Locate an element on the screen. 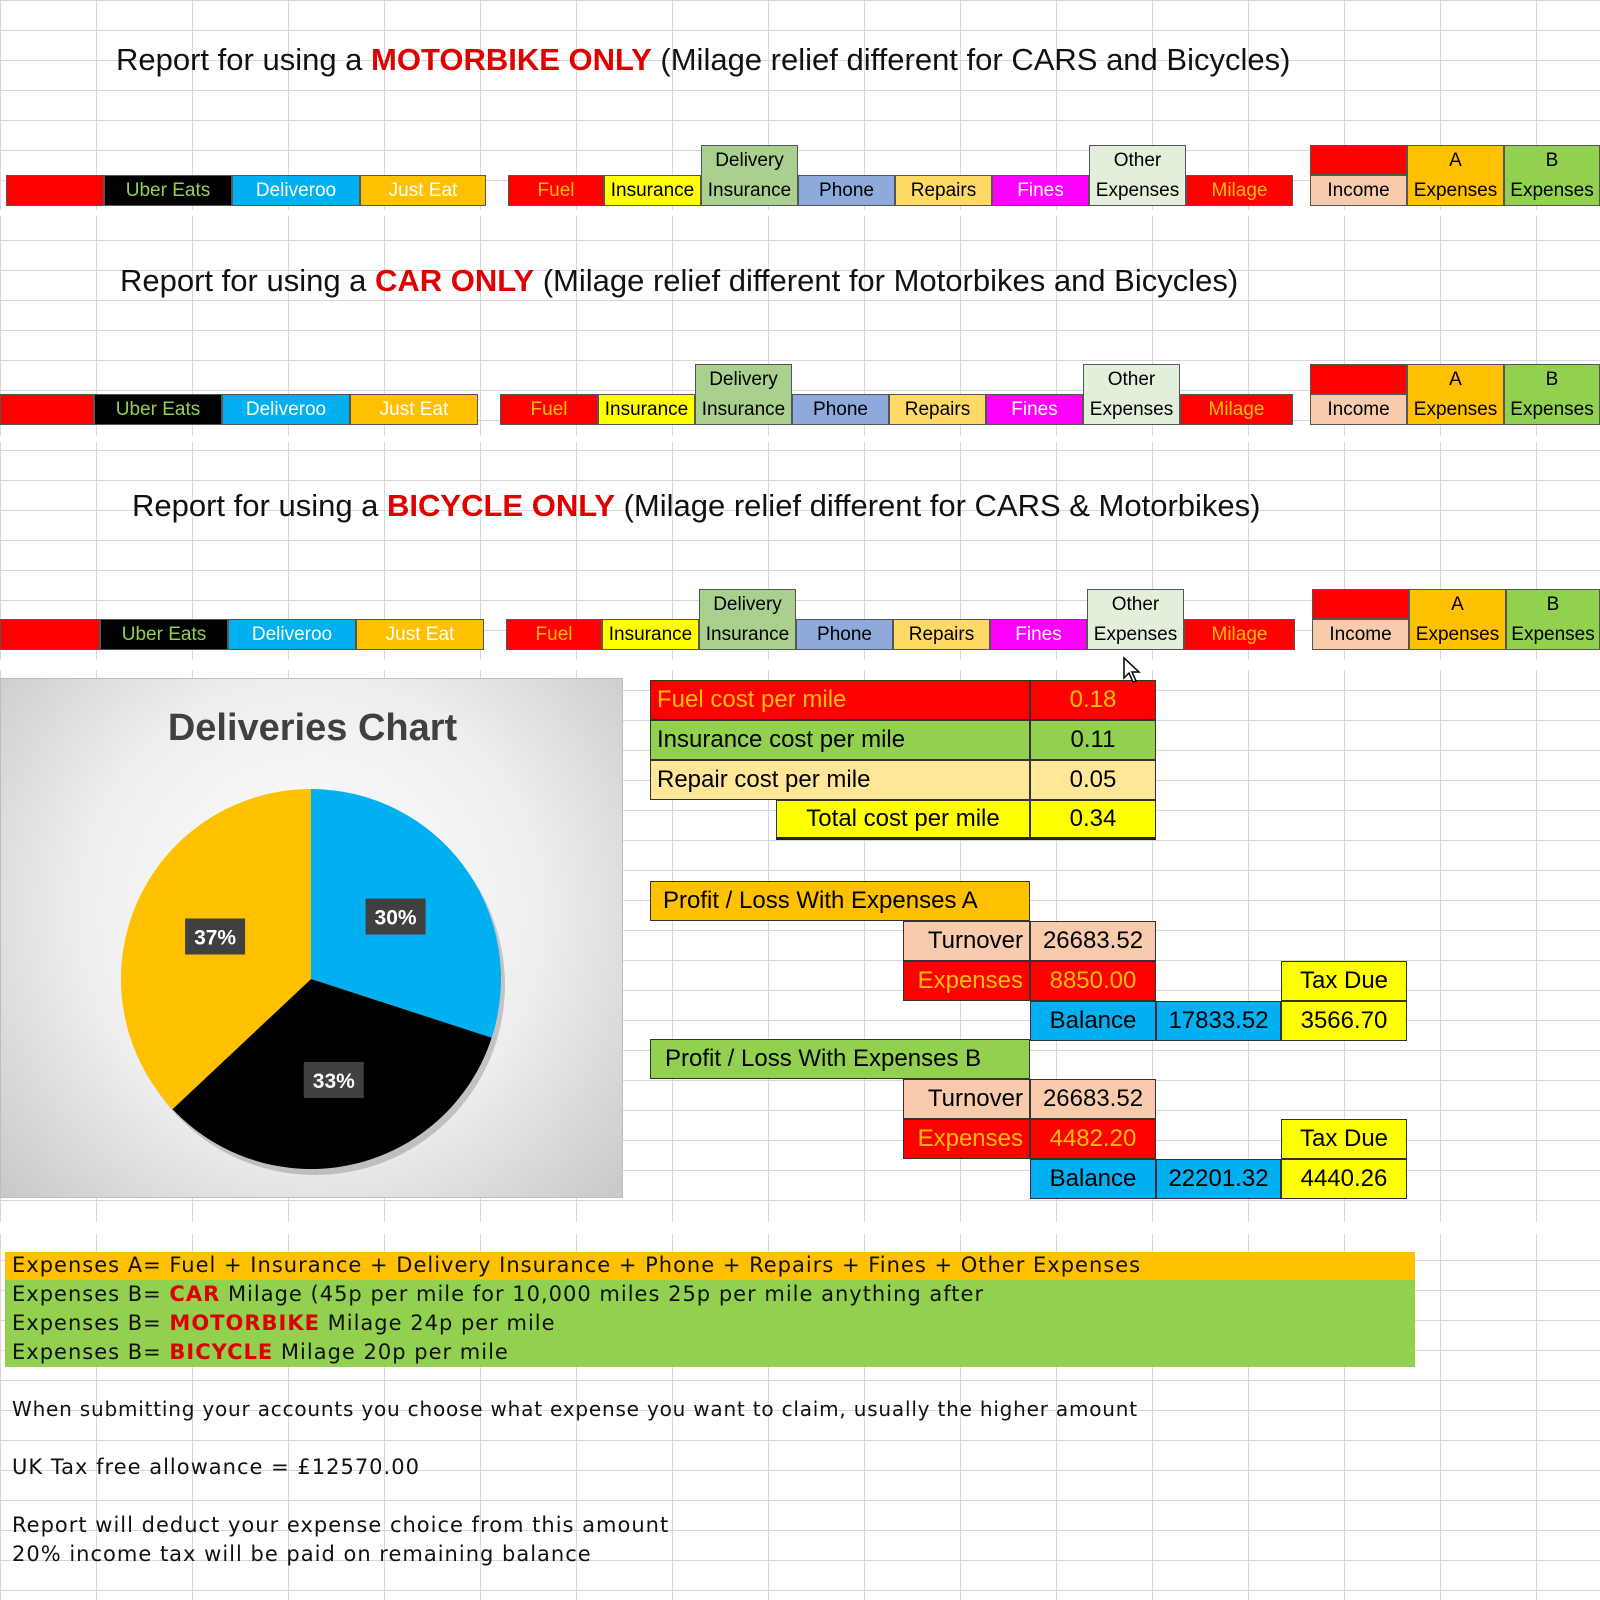 Image resolution: width=1600 pixels, height=1600 pixels. profit-a-tax-value: 3566.70 is located at coordinates (1344, 1021).